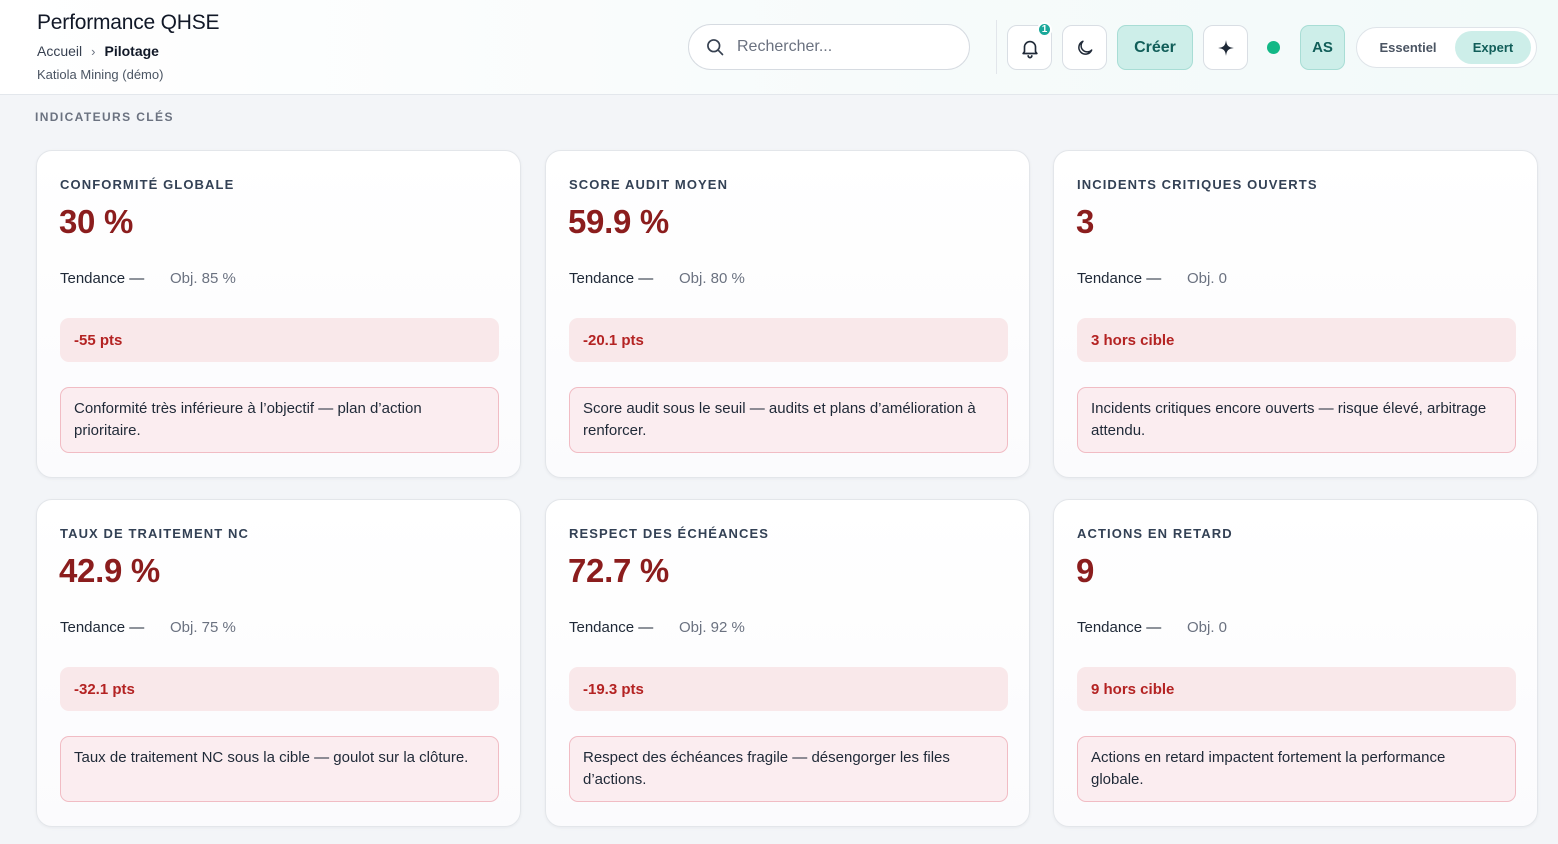 This screenshot has height=844, width=1558. What do you see at coordinates (1029, 49) in the screenshot?
I see `bell-icon` at bounding box center [1029, 49].